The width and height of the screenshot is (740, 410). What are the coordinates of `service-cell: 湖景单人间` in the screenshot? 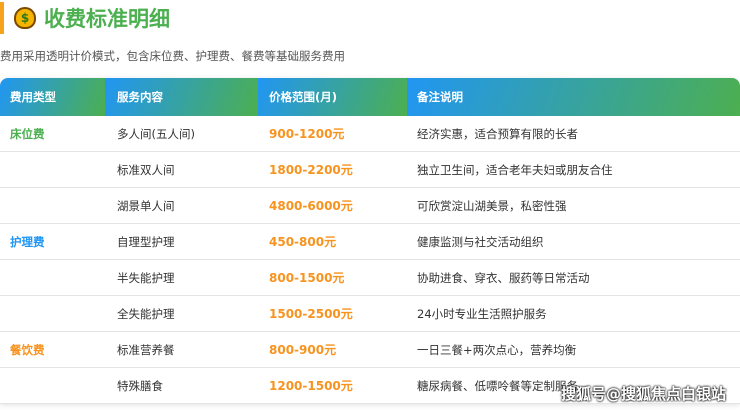 It's located at (146, 205).